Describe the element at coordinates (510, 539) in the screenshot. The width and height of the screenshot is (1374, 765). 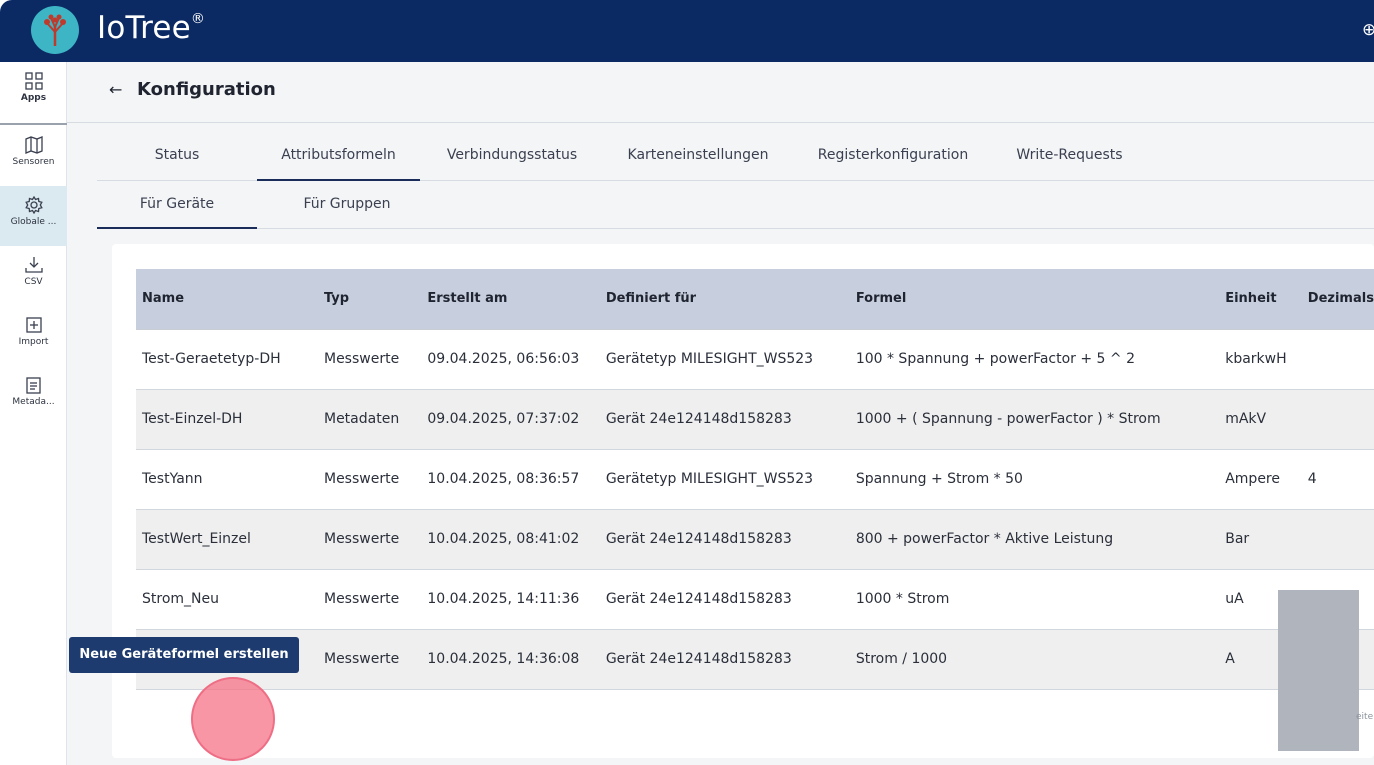
I see `cell-erstellt-am: 10.04.2025, 08:41:02` at that location.